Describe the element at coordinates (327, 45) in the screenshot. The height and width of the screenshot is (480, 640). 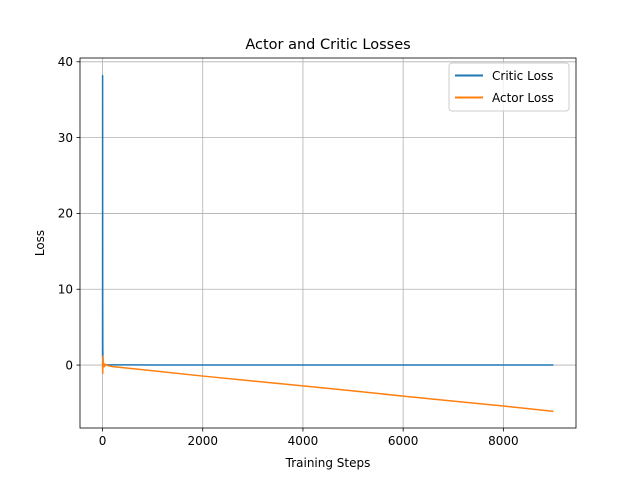
I see `chart-title: Actor and Critic Losses` at that location.